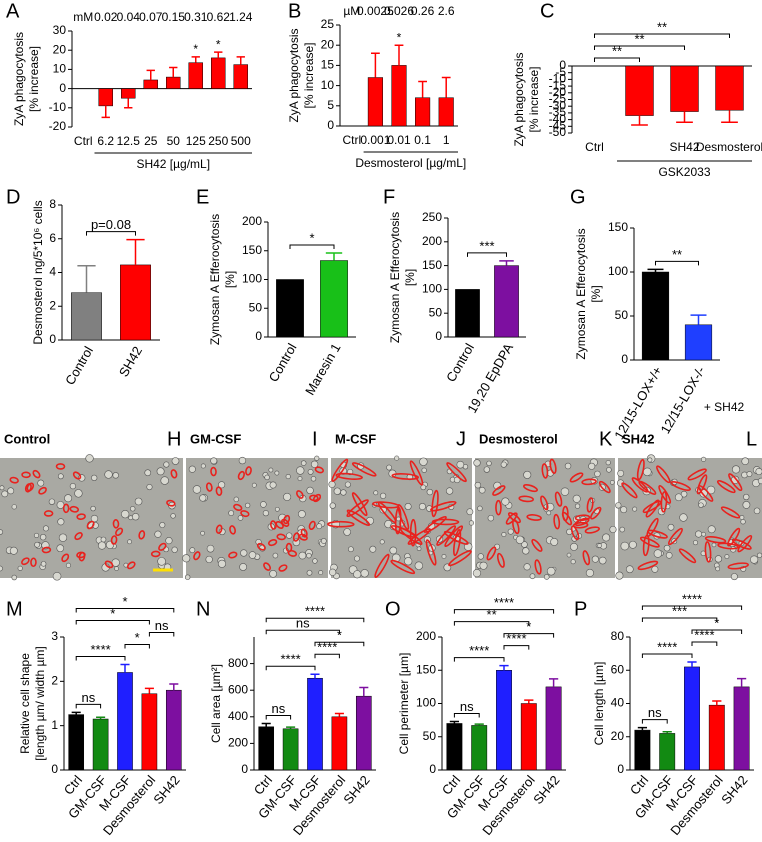  I want to click on y-axis-label: Cell area [µm²], so click(216, 703).